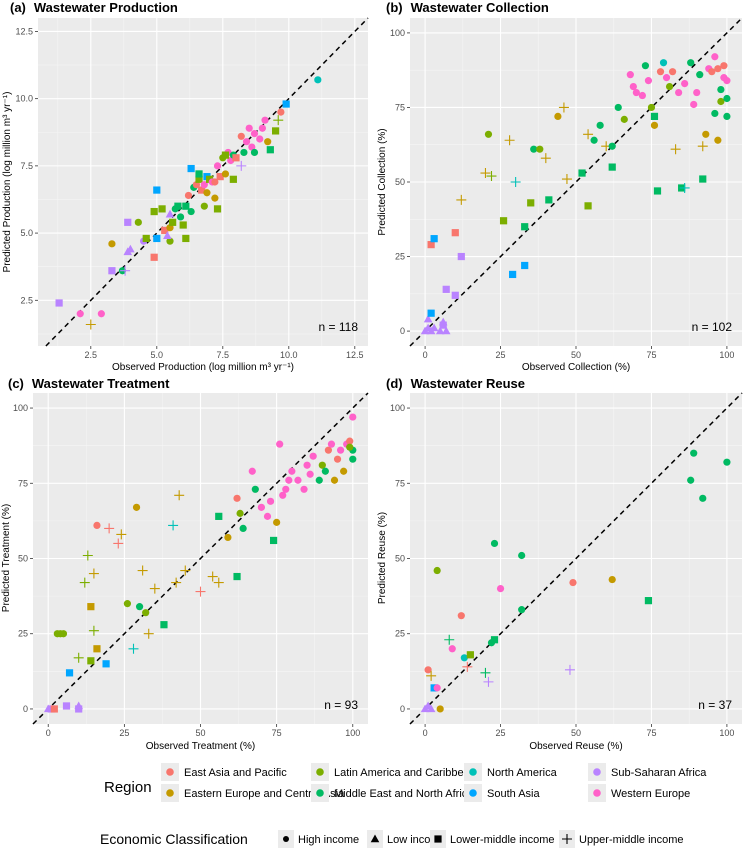 The height and width of the screenshot is (850, 752). Describe the element at coordinates (94, 7) in the screenshot. I see `panel-a-title: (a) Wastewater Production` at that location.